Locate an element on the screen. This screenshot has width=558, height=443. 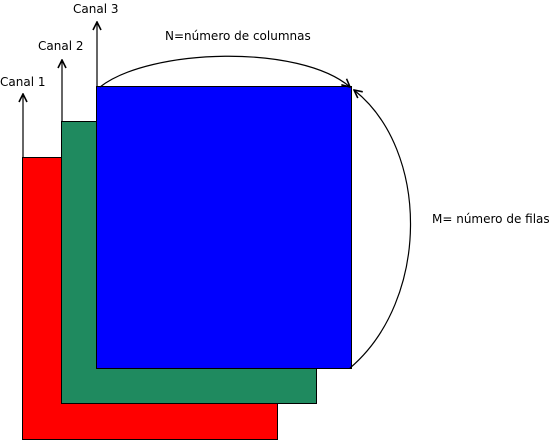
columns-arc-arrow is located at coordinates (224, 71).